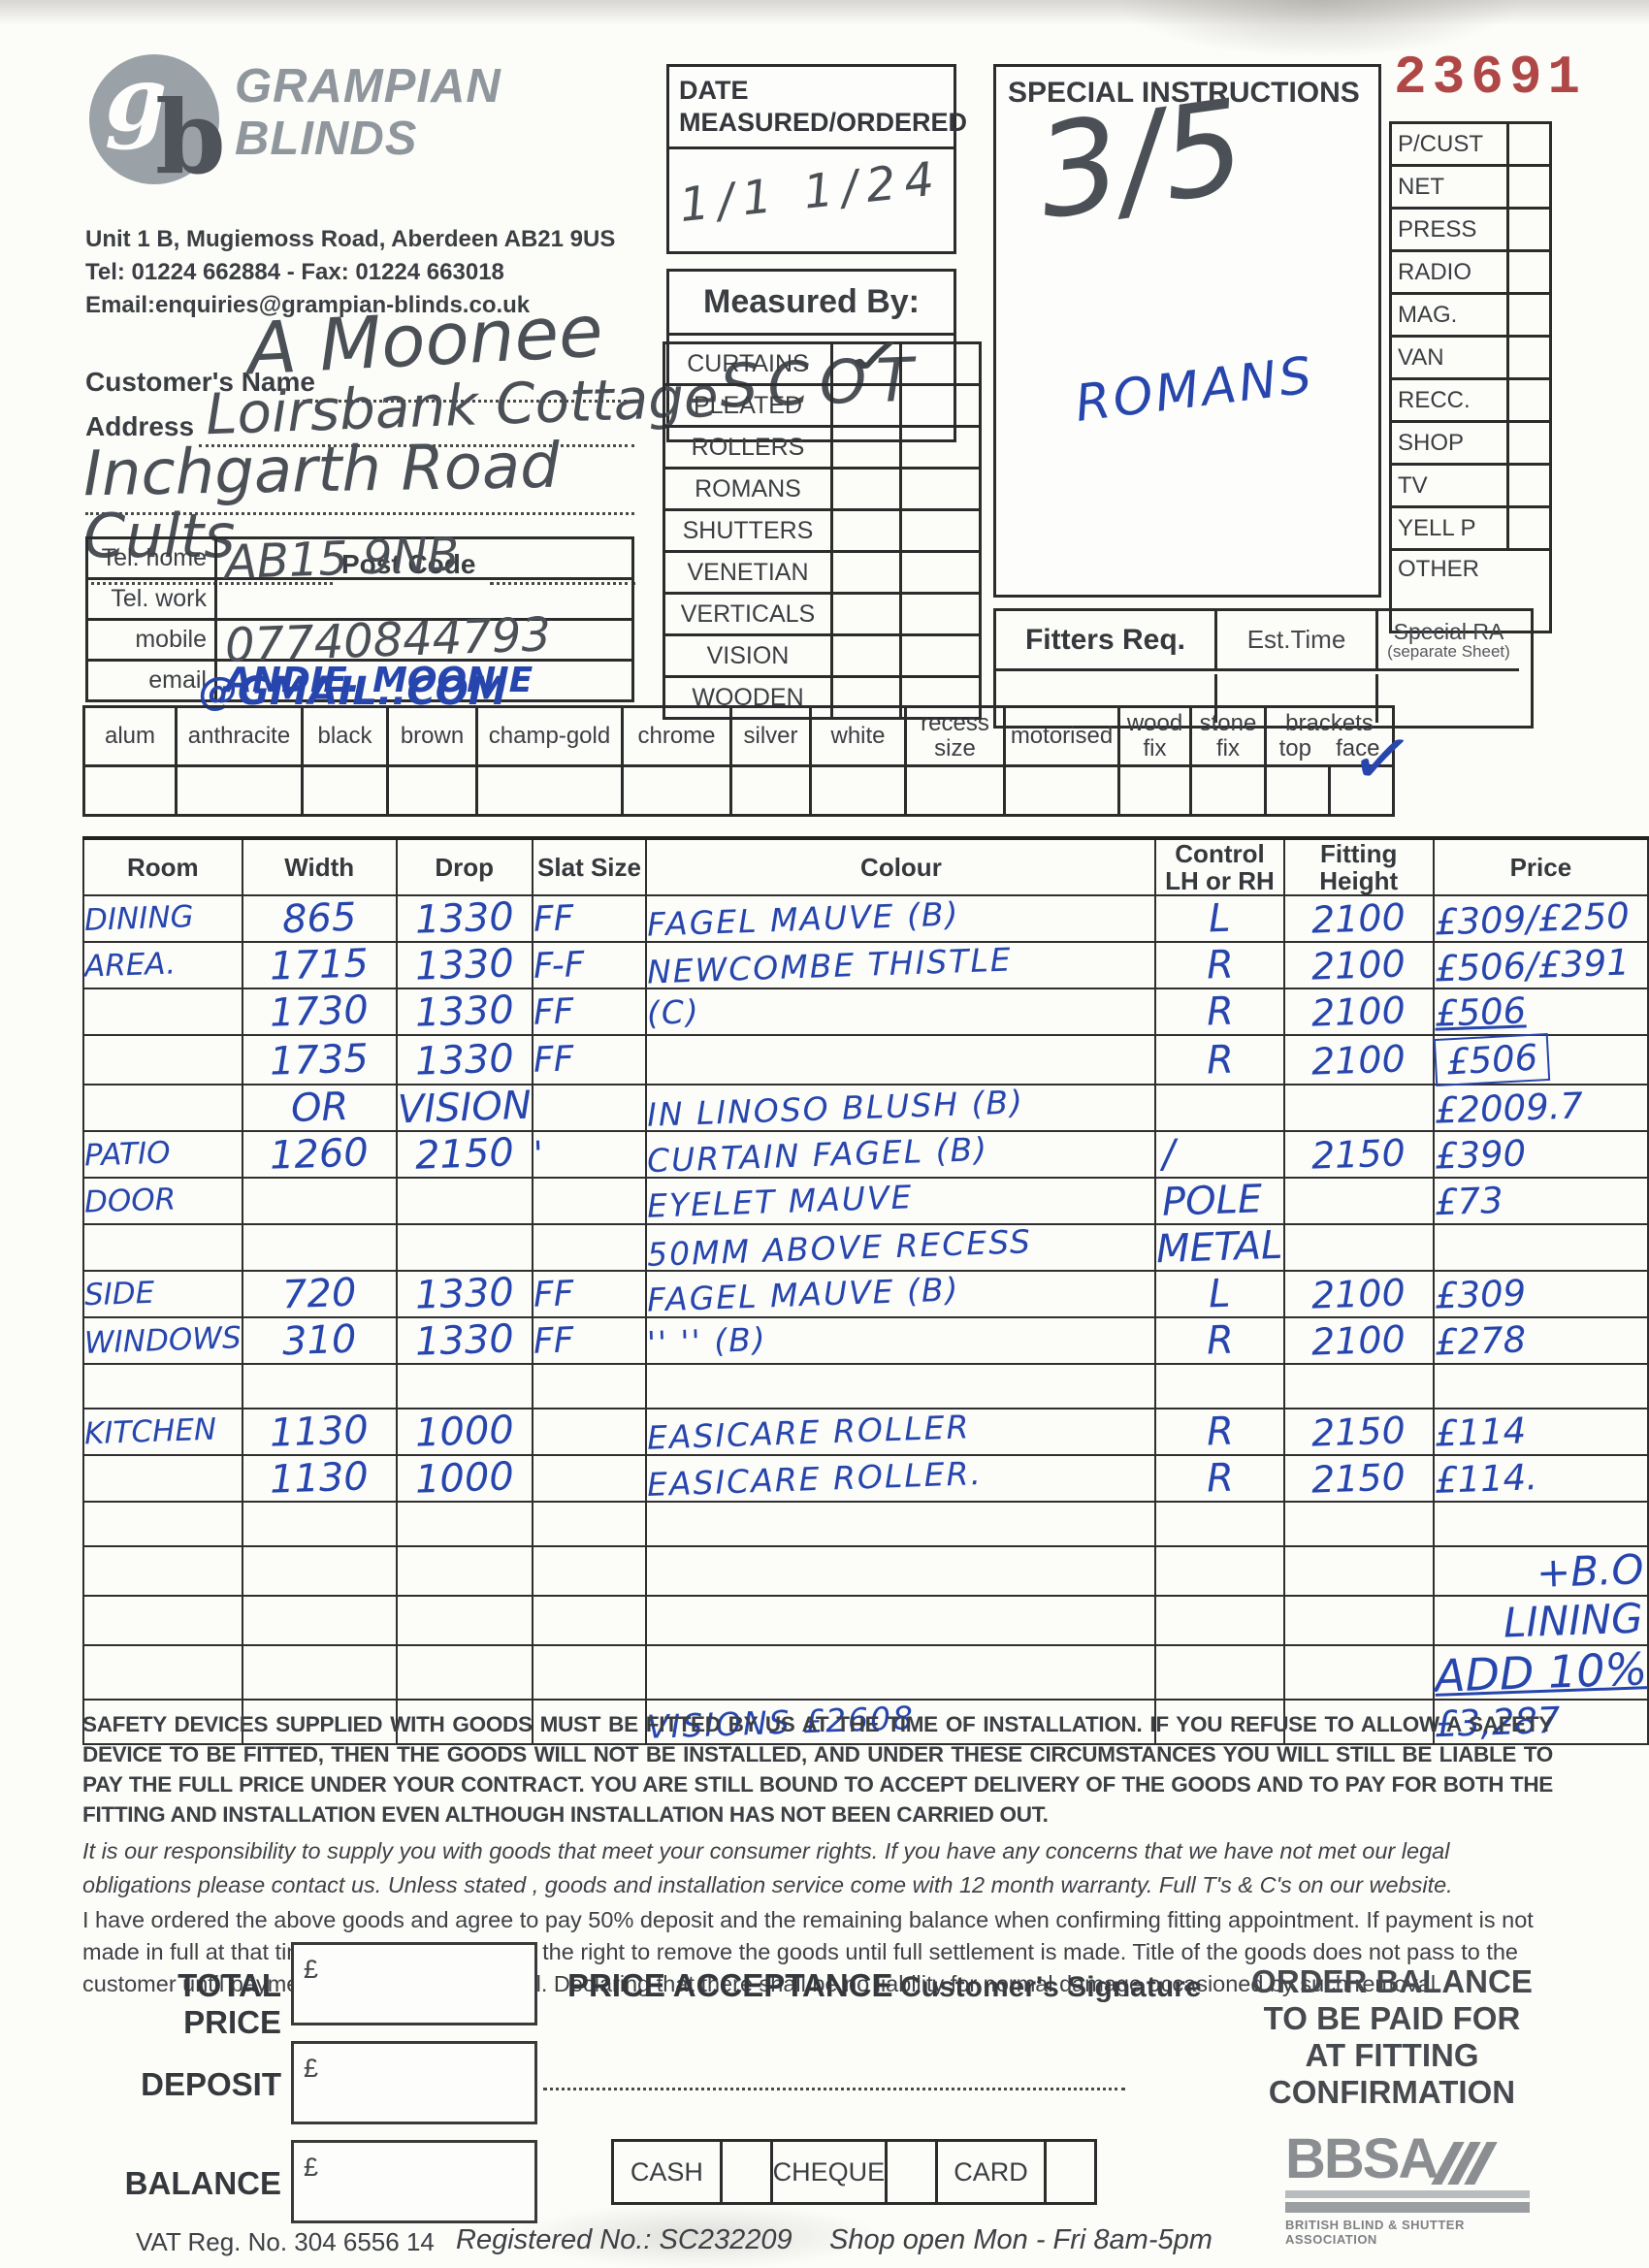 The width and height of the screenshot is (1649, 2268). Describe the element at coordinates (345, 736) in the screenshot. I see `option-black: black` at that location.